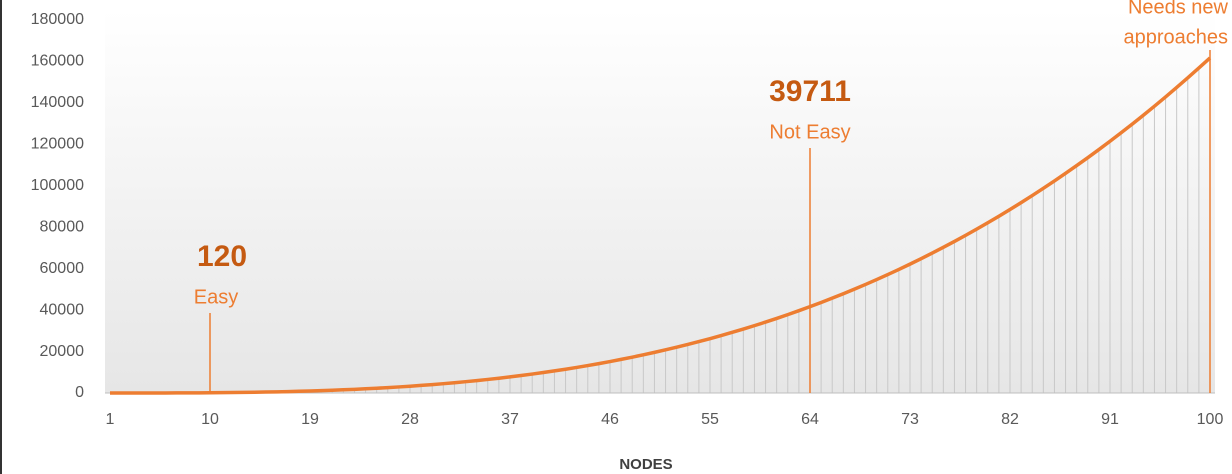  I want to click on y-tick-label: 140000, so click(57, 102).